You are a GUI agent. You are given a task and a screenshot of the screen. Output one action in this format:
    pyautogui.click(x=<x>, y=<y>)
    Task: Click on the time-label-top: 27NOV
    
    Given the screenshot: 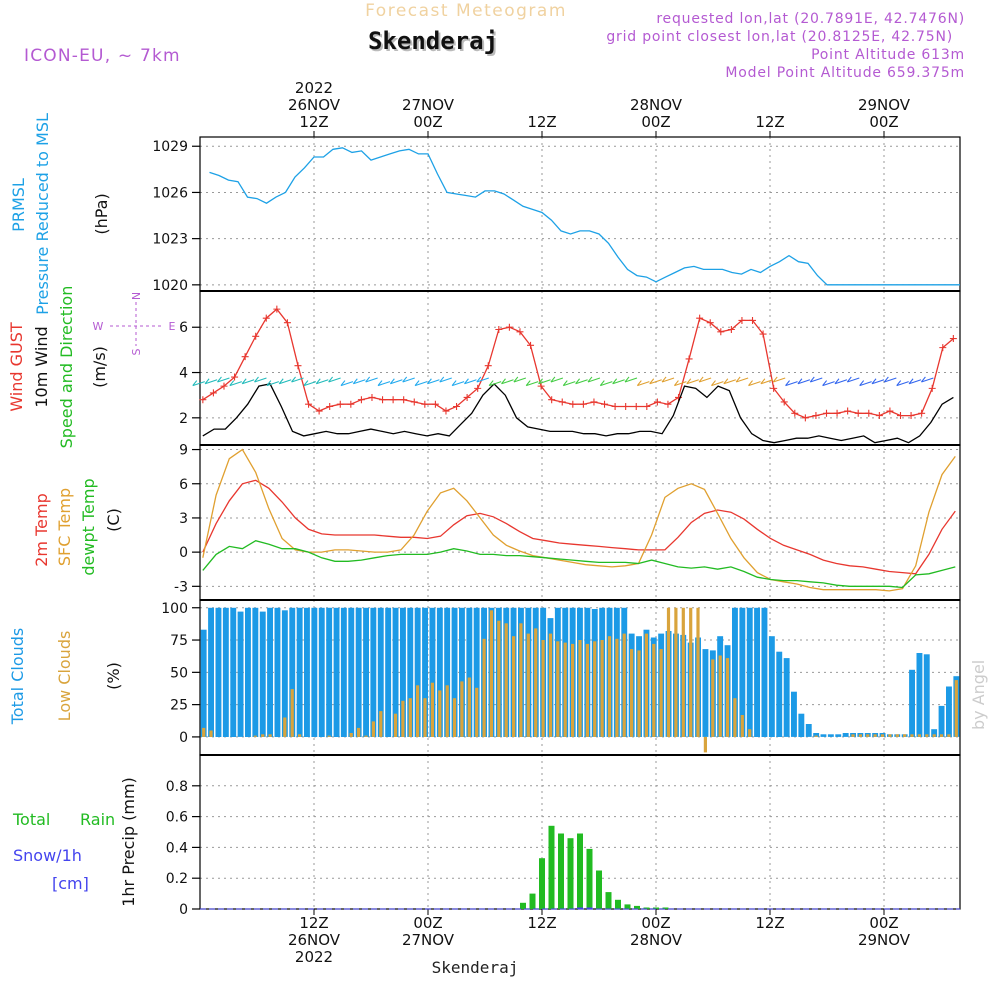 What is the action you would take?
    pyautogui.click(x=428, y=105)
    